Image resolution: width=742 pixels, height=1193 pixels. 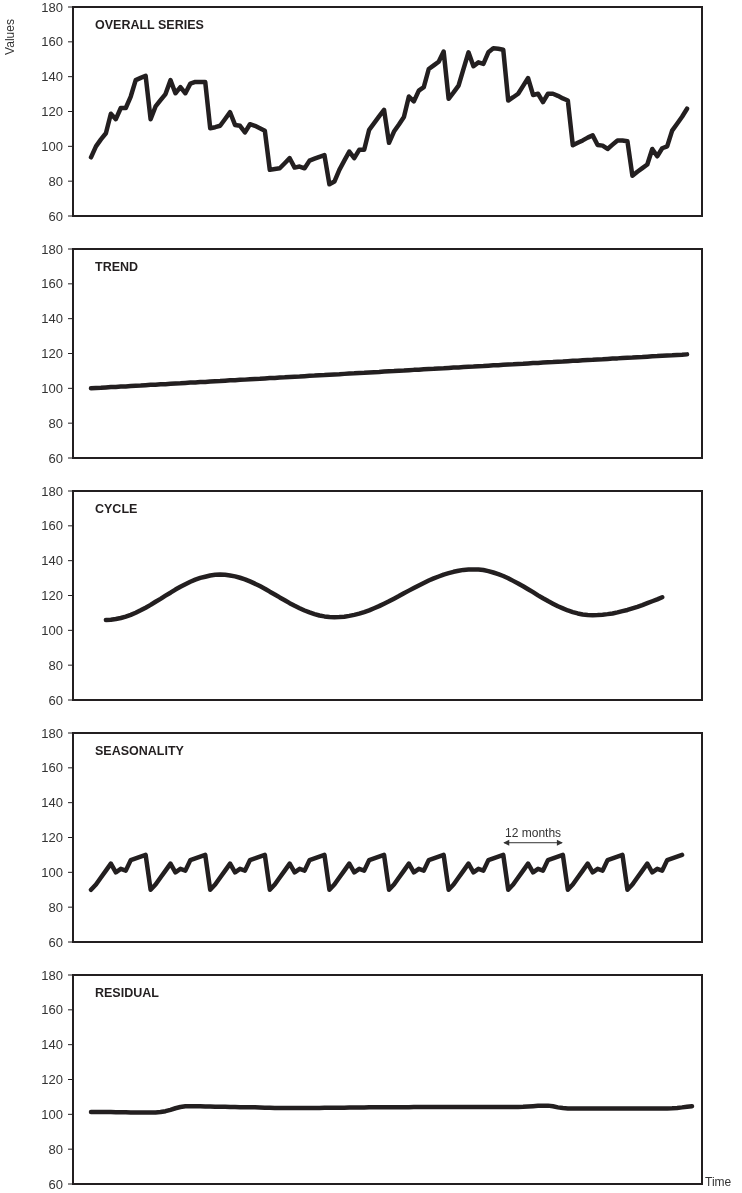 I want to click on text: SEASONALITY, so click(x=140, y=751).